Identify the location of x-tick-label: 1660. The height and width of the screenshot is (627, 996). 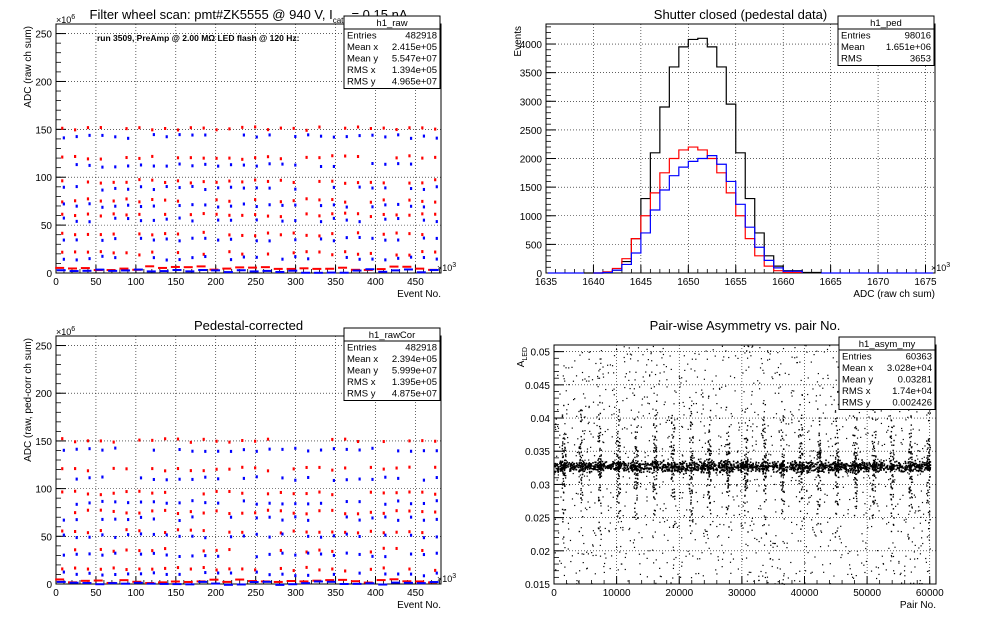
(783, 282).